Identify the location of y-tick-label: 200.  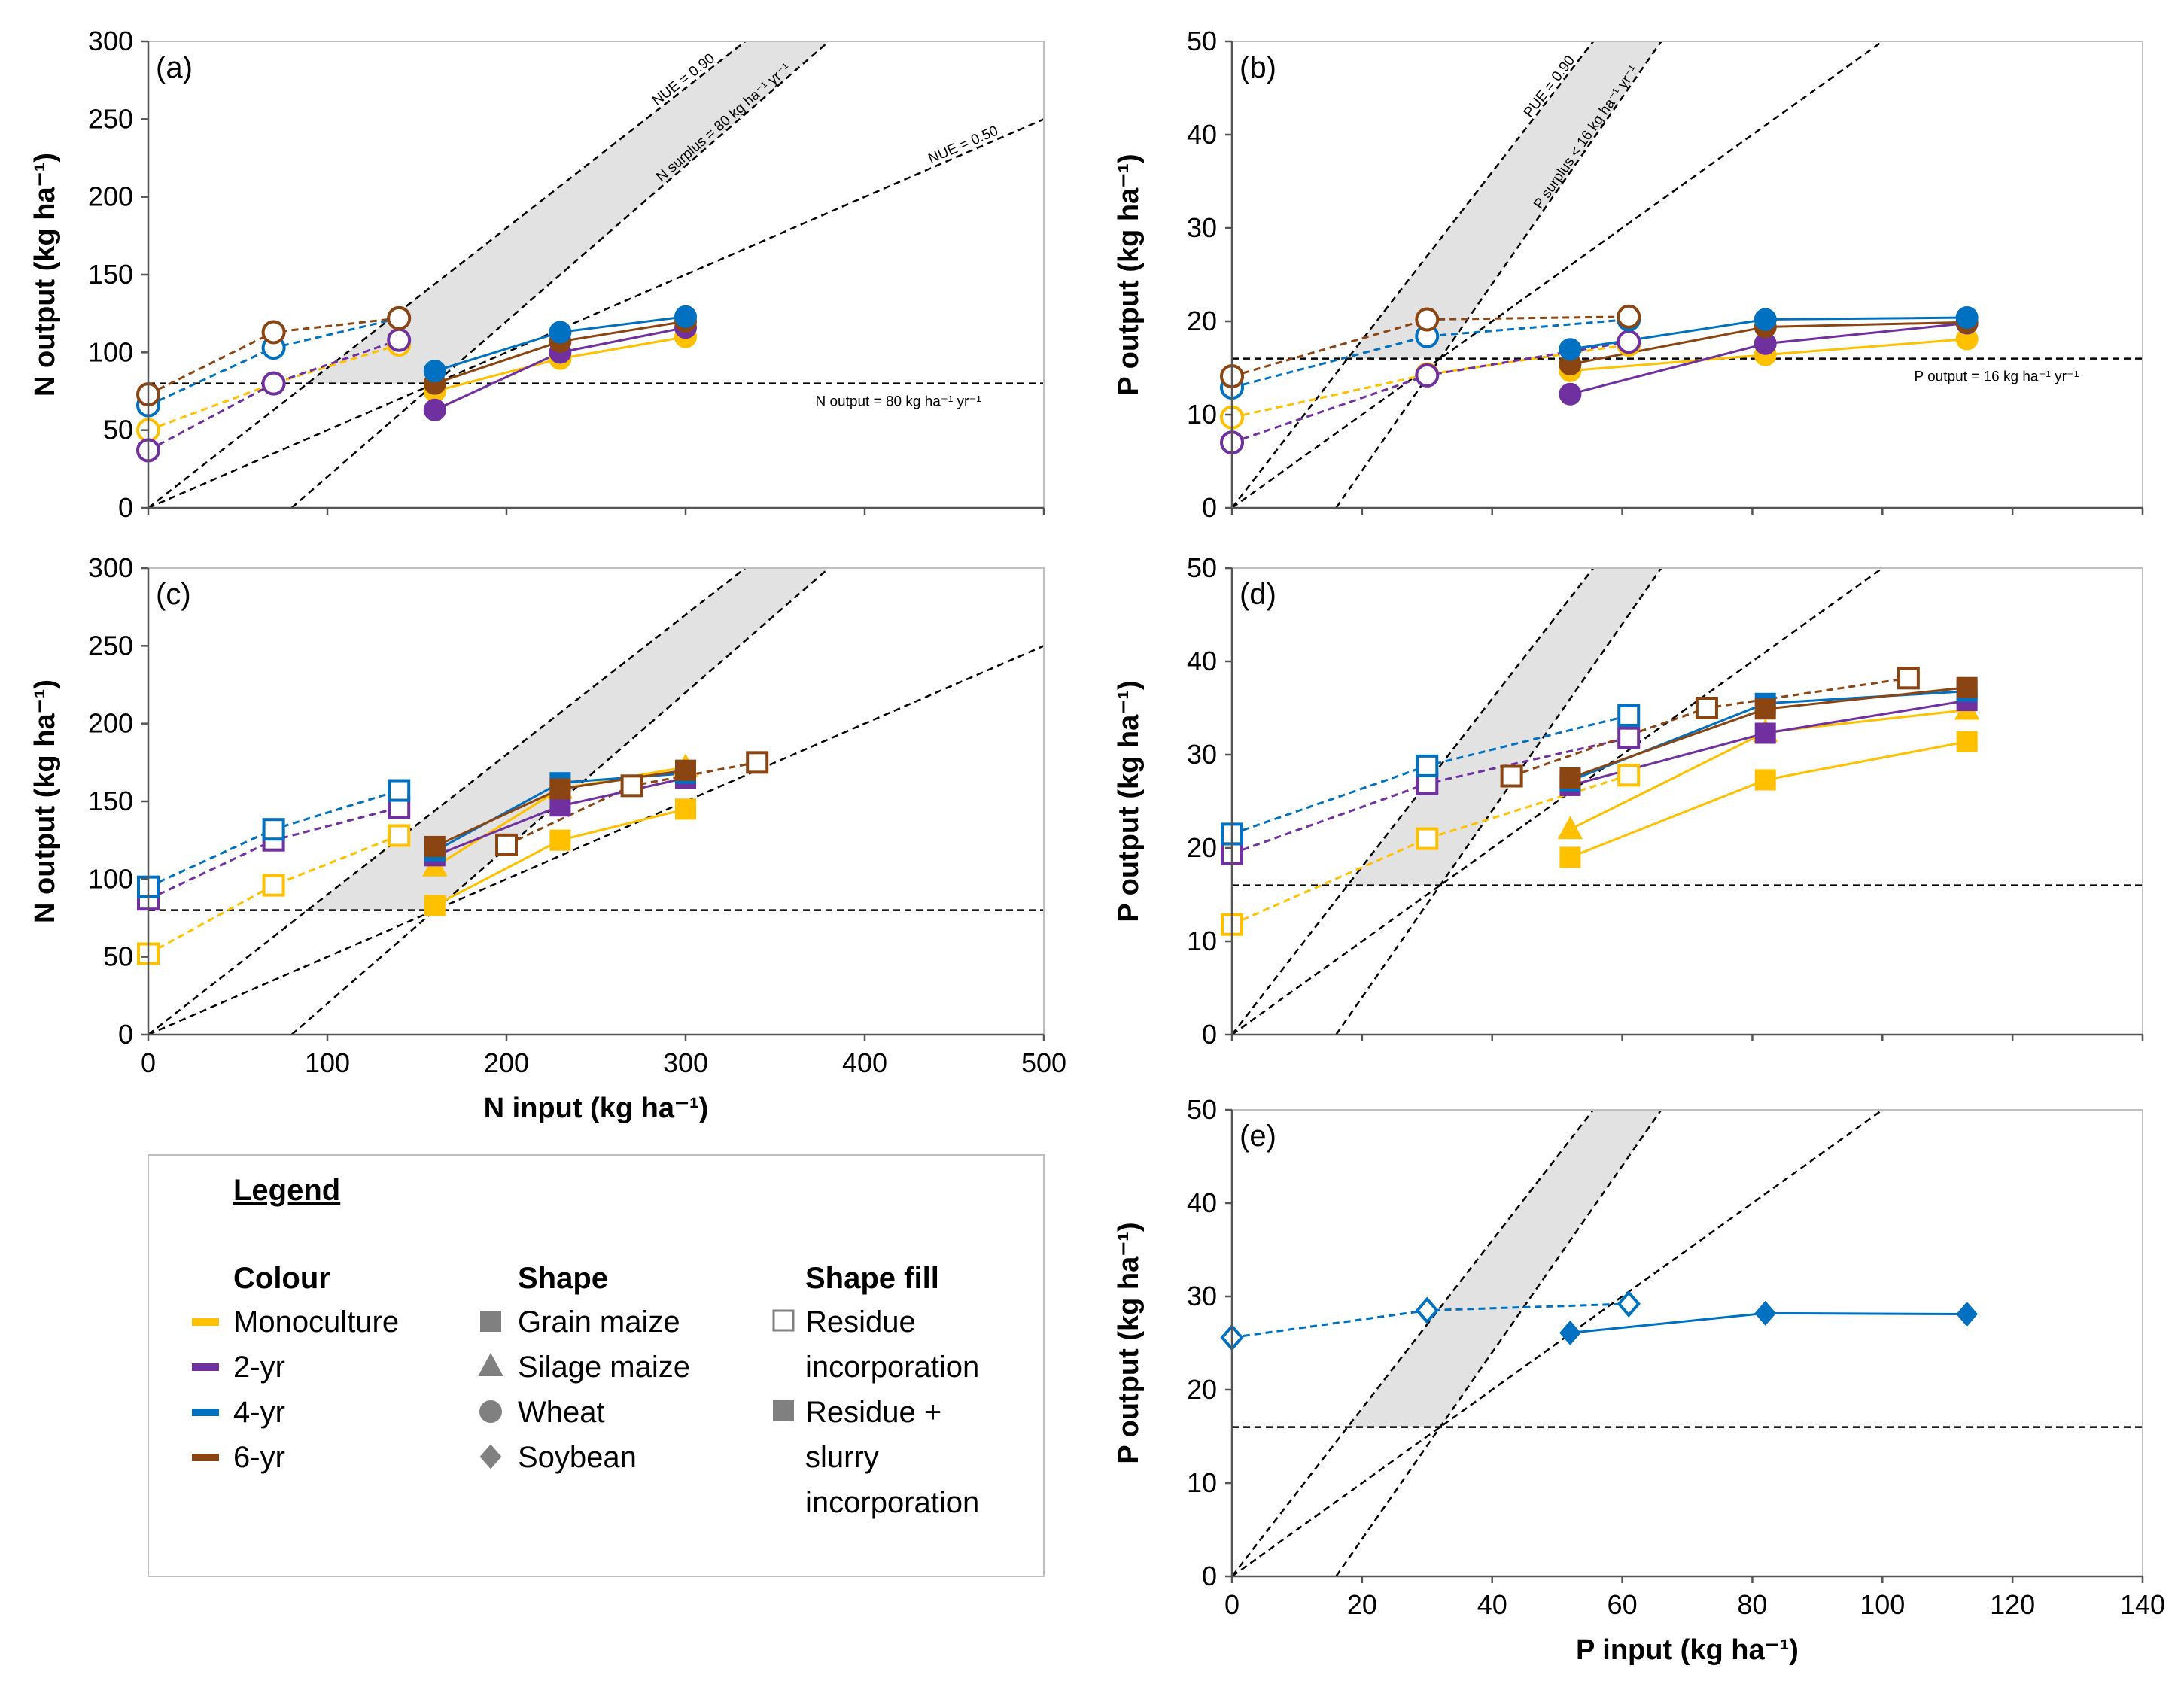
(110, 723).